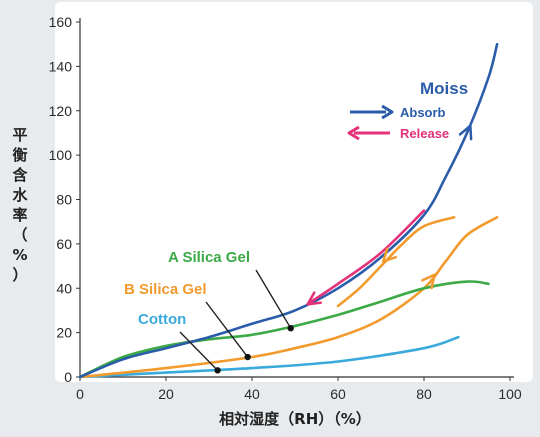 The width and height of the screenshot is (540, 437). I want to click on b-silica-absorb-arrow, so click(428, 281).